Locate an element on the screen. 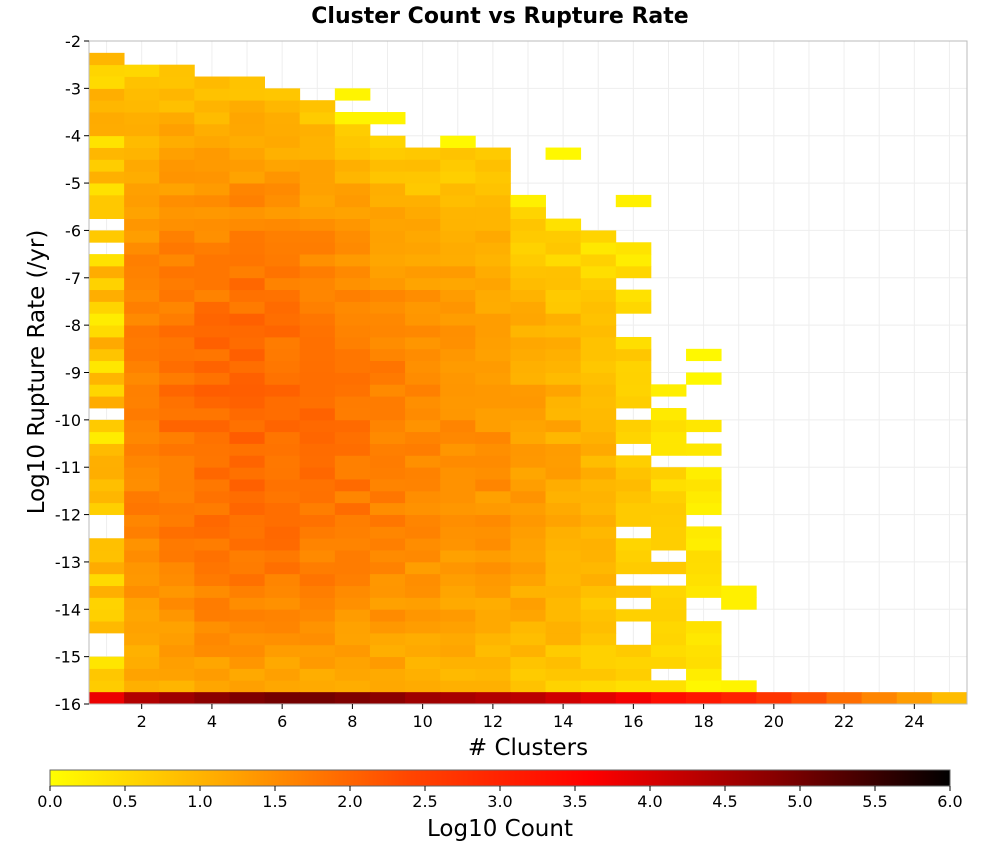  x-tick-label: 22 is located at coordinates (844, 721).